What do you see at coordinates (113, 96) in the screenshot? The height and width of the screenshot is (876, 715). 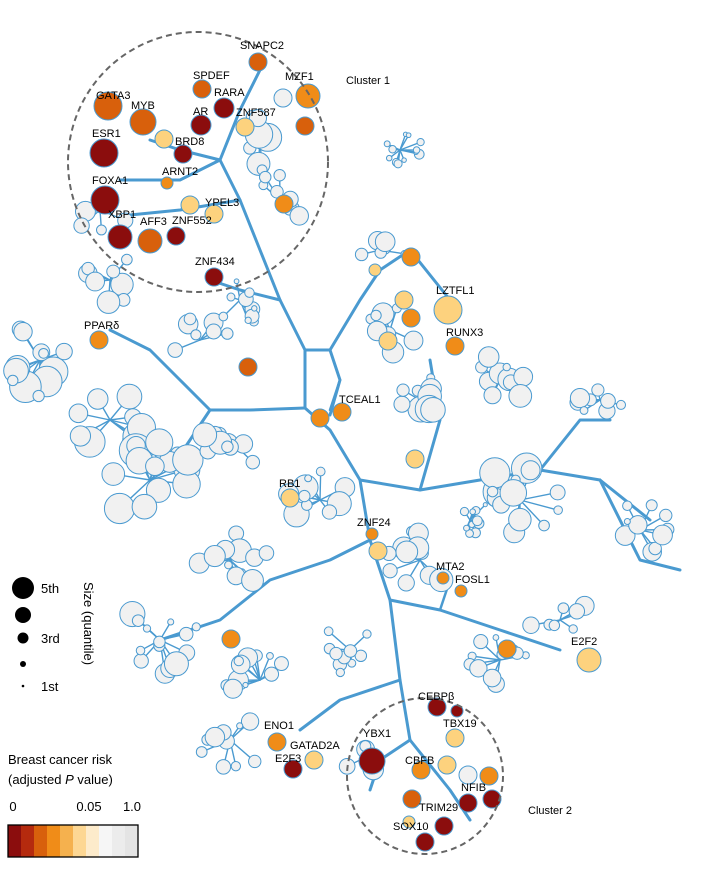 I see `gene-label: GATA3` at bounding box center [113, 96].